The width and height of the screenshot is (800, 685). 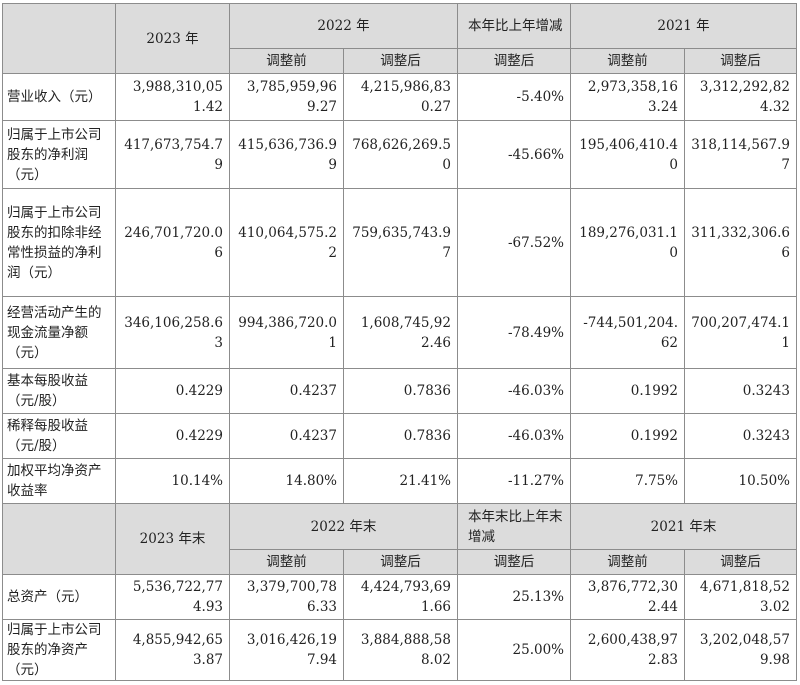 What do you see at coordinates (59, 97) in the screenshot?
I see `row-label: 营业收入（元）` at bounding box center [59, 97].